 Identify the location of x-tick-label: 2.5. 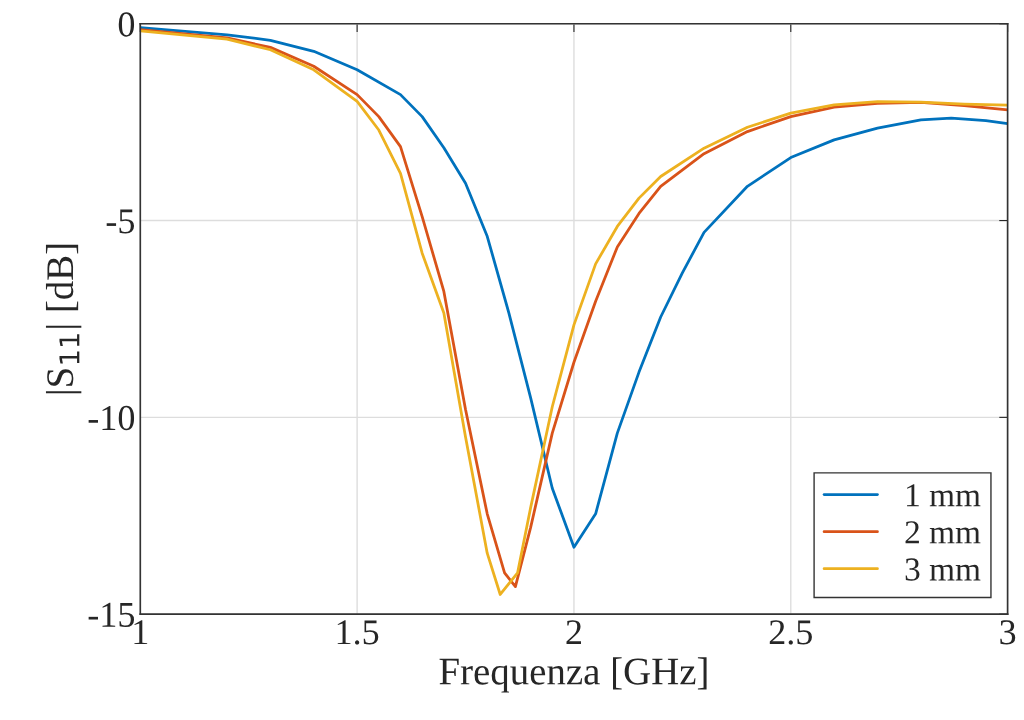
(790, 632).